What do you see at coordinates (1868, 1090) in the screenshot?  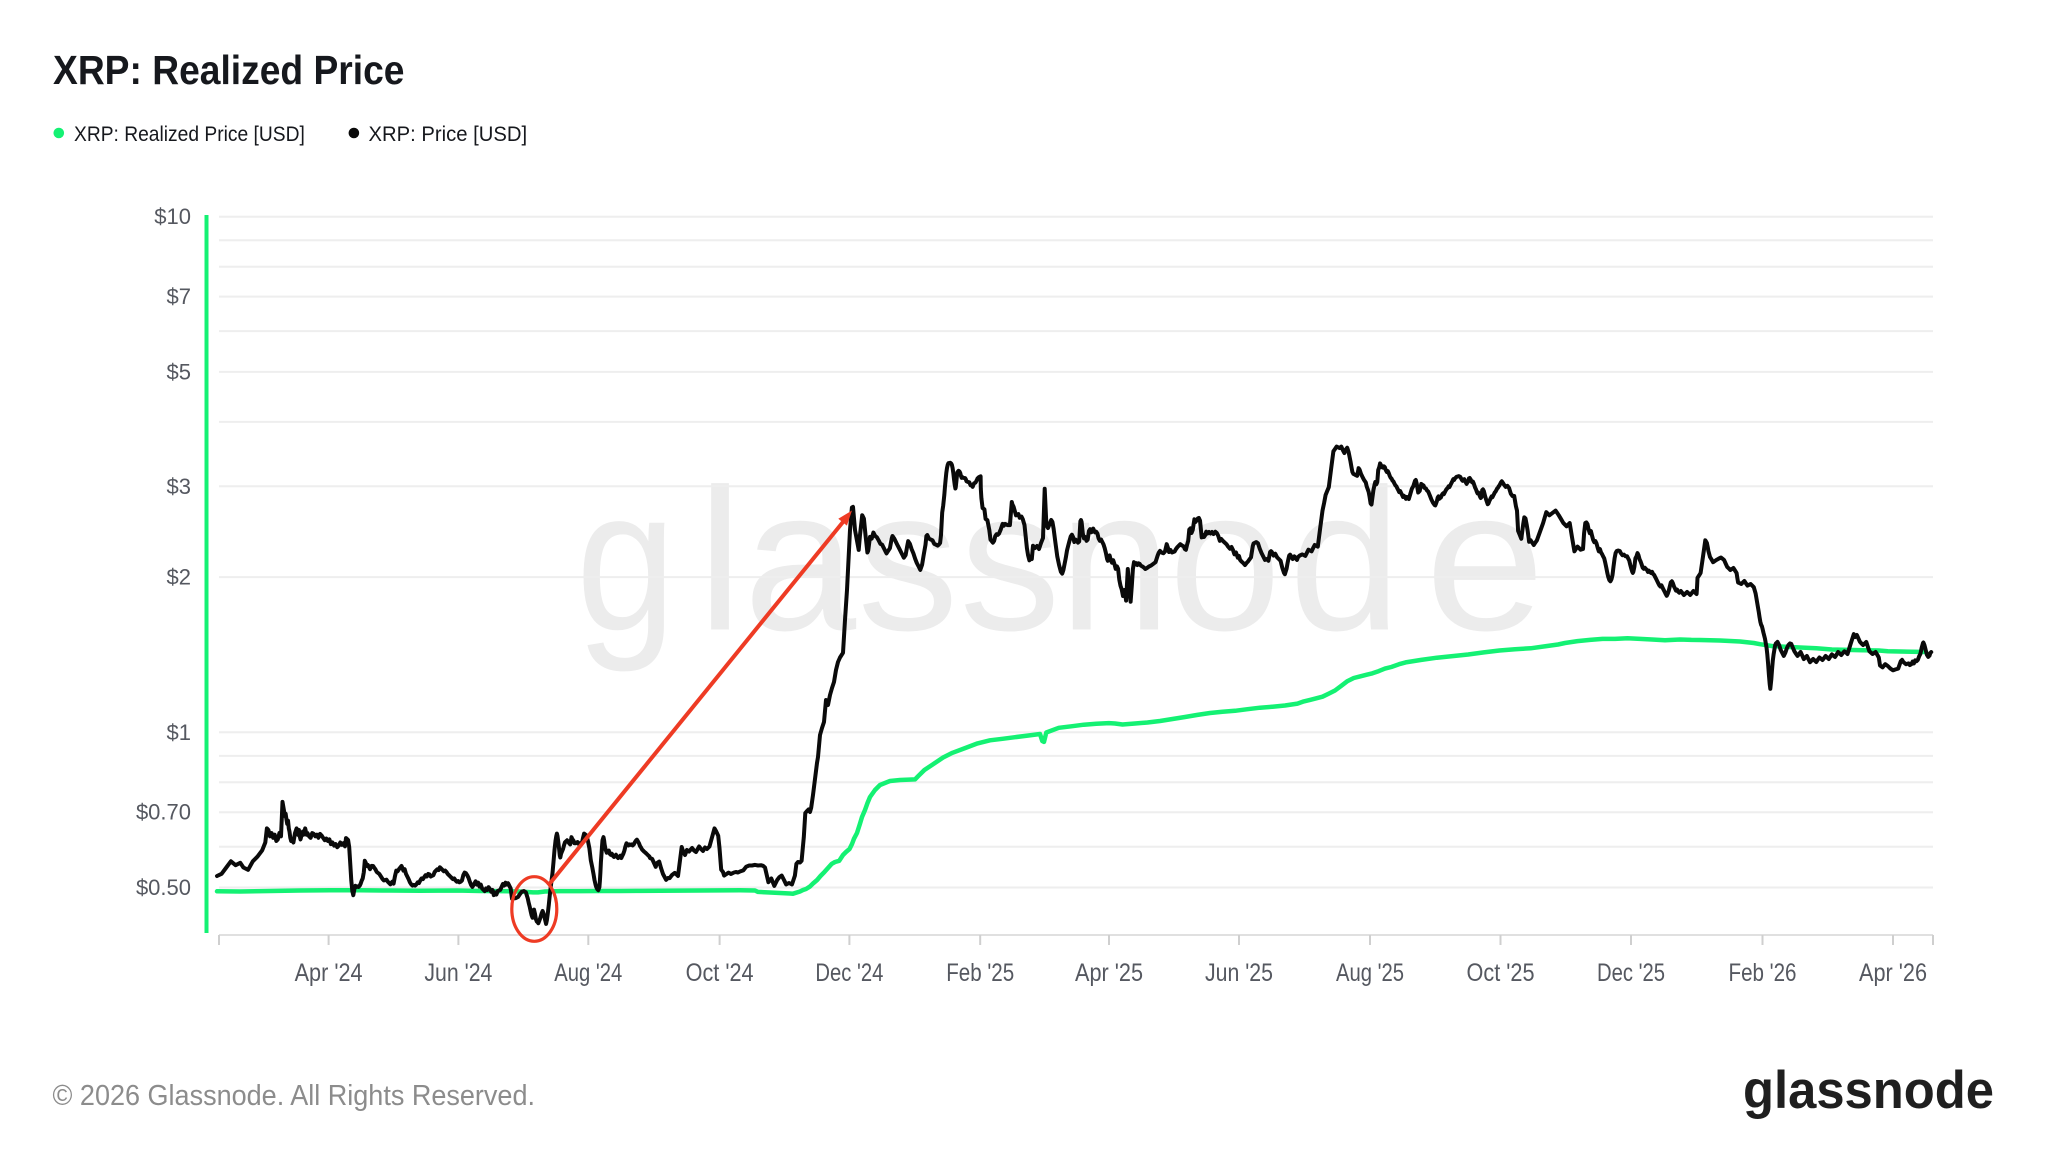 I see `svg-text: glassnode` at bounding box center [1868, 1090].